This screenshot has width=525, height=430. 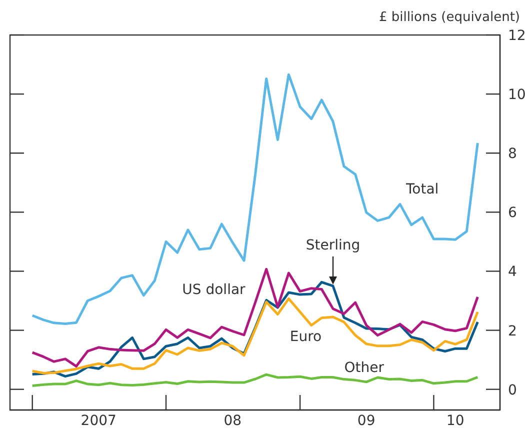 What do you see at coordinates (306, 337) in the screenshot?
I see `series-label: Euro` at bounding box center [306, 337].